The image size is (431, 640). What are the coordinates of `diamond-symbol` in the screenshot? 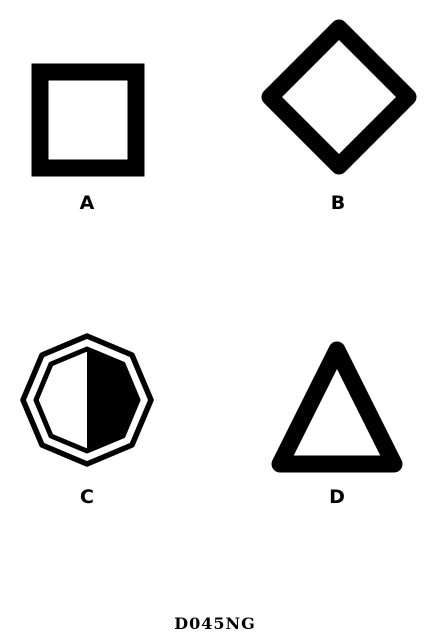 It's located at (339, 97).